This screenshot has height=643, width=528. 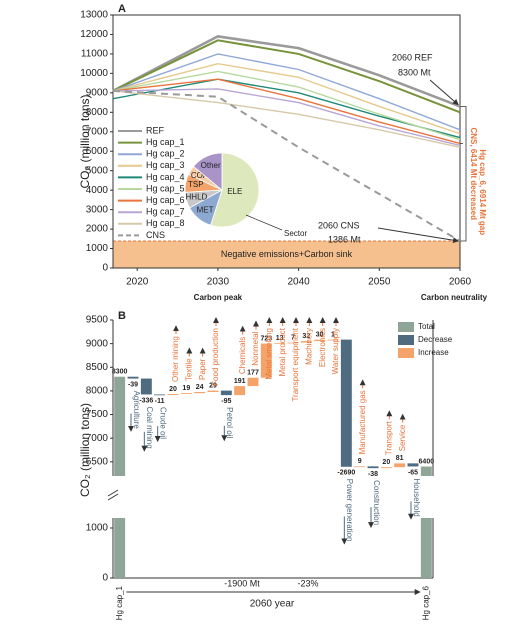 I want to click on value-label: 7, so click(x=293, y=337).